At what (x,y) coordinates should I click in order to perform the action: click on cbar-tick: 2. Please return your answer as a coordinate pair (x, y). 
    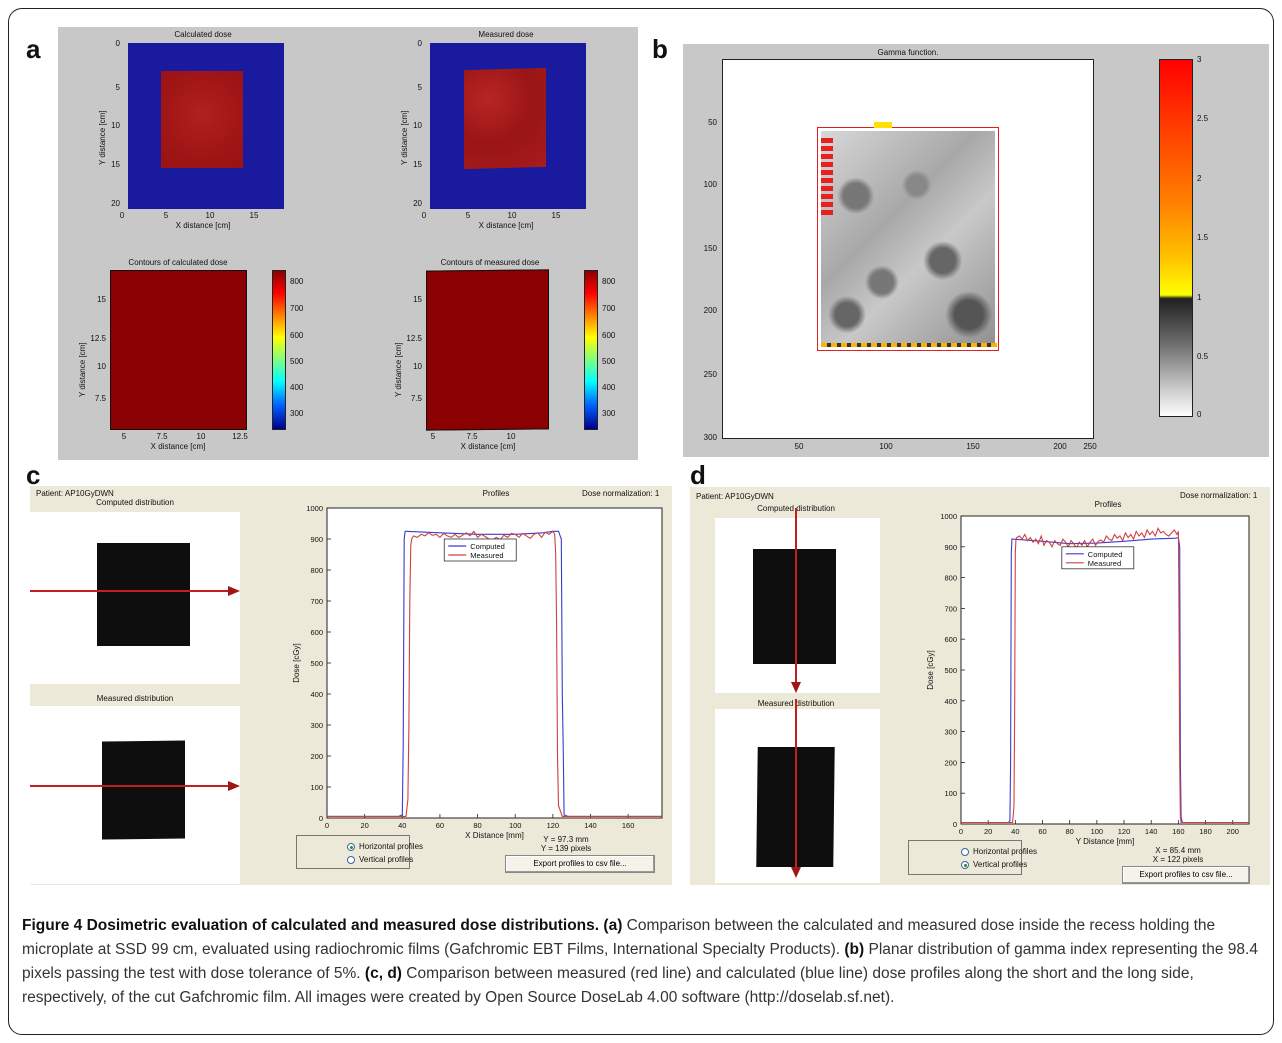
    Looking at the image, I should click on (1199, 178).